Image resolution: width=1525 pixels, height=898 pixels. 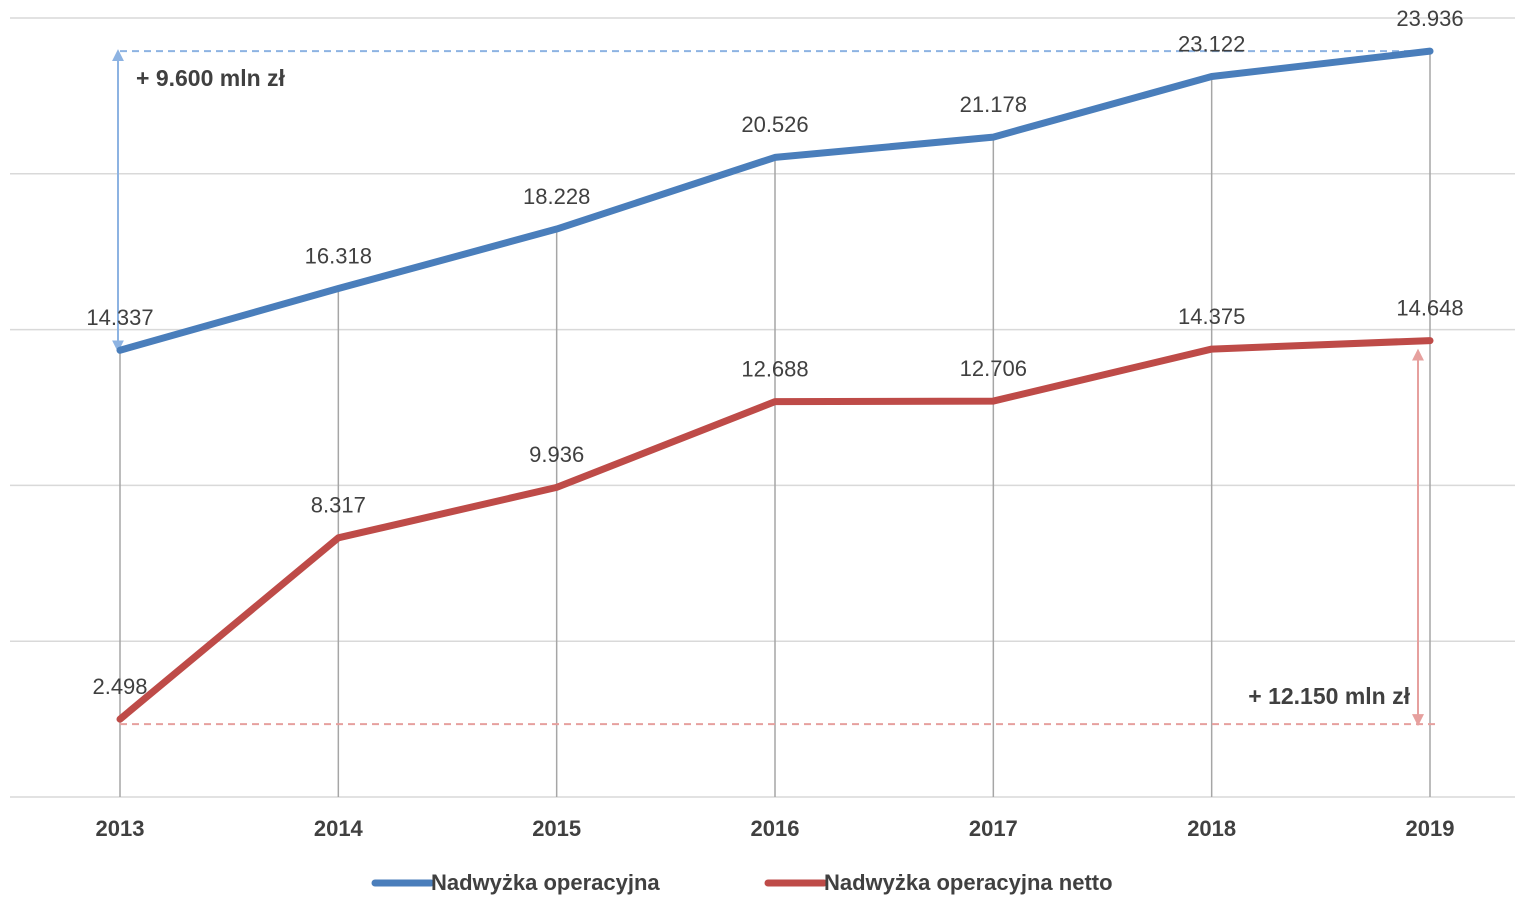 What do you see at coordinates (1329, 696) in the screenshot?
I see `annotation: + 12.150 mln zł` at bounding box center [1329, 696].